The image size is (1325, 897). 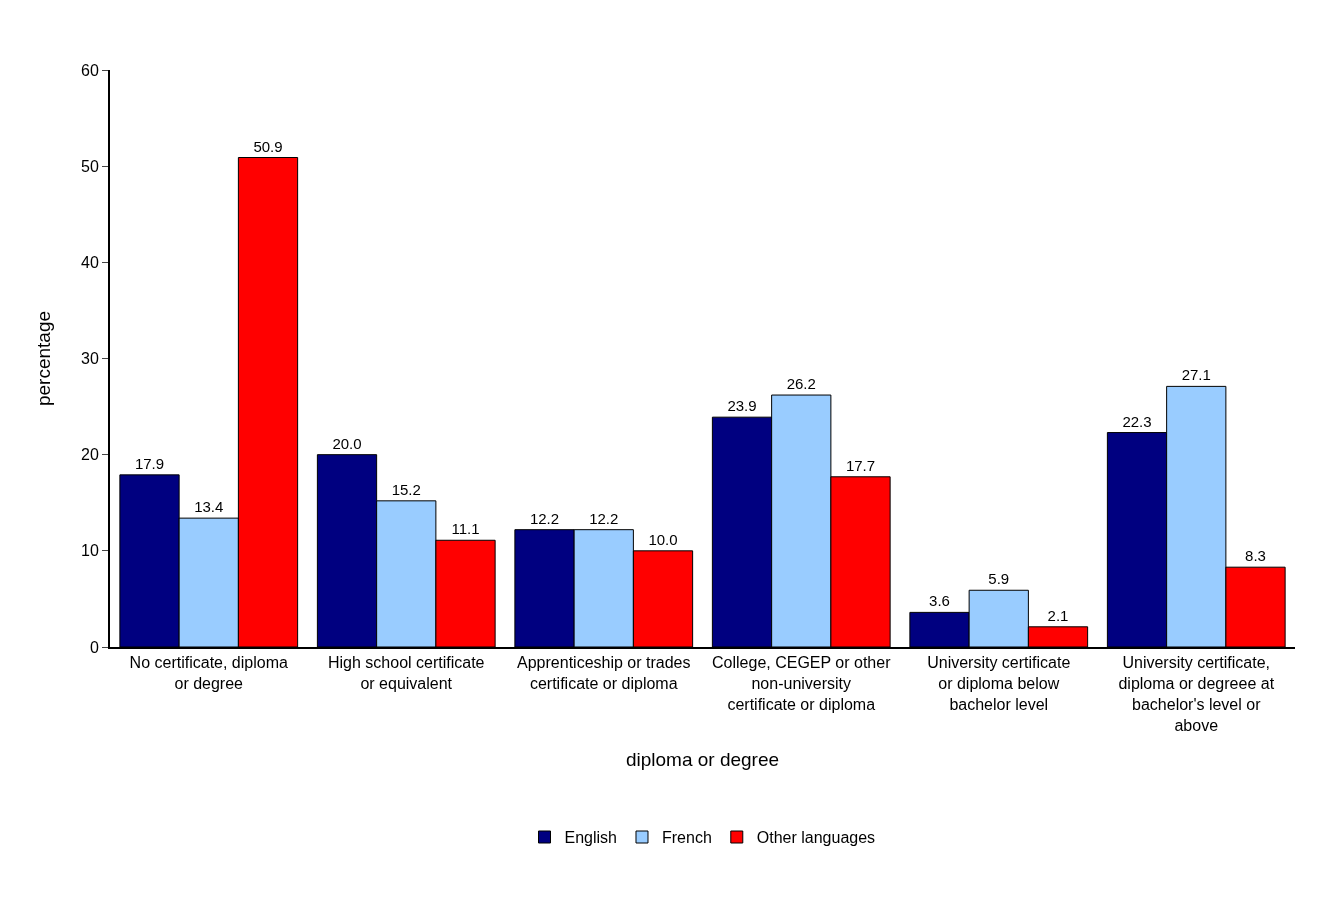 I want to click on x-axis-title: diploma or degree, so click(x=702, y=759).